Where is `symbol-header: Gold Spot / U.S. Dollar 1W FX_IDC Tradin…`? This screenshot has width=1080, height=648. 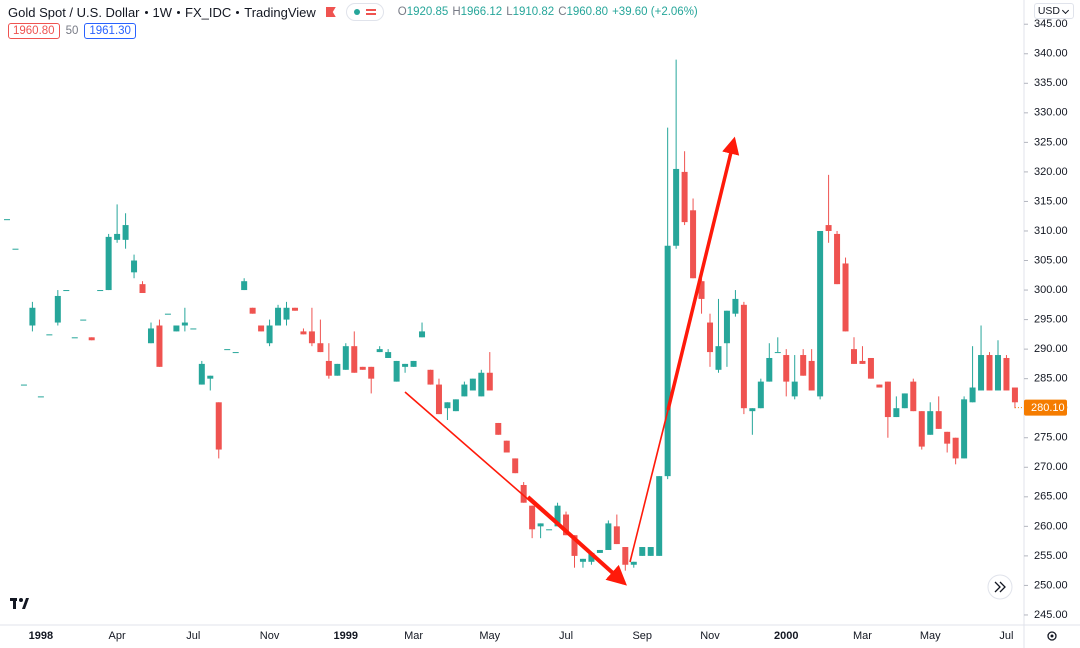 symbol-header: Gold Spot / U.S. Dollar 1W FX_IDC Tradin… is located at coordinates (353, 12).